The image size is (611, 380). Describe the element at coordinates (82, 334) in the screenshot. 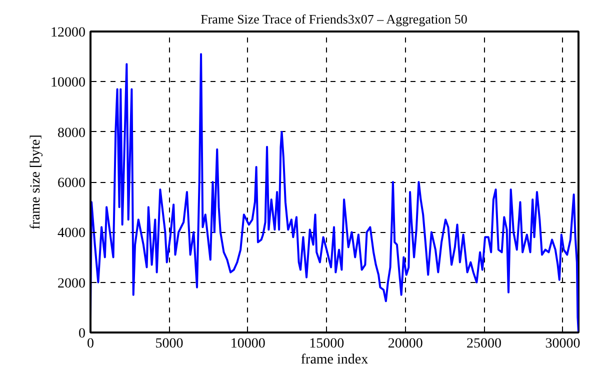

I see `y-tick-label: 0` at that location.